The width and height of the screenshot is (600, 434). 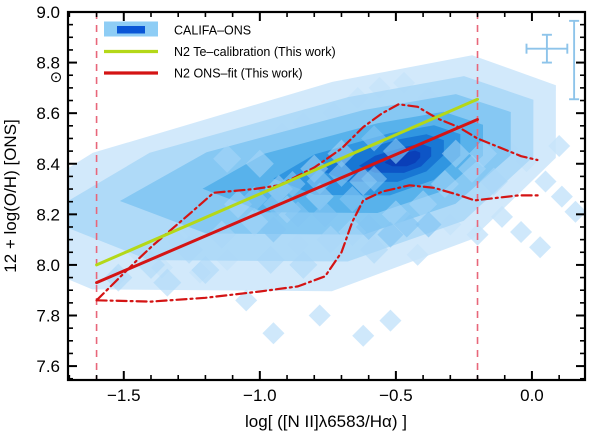 I want to click on error-bar-layer, so click(x=552, y=60).